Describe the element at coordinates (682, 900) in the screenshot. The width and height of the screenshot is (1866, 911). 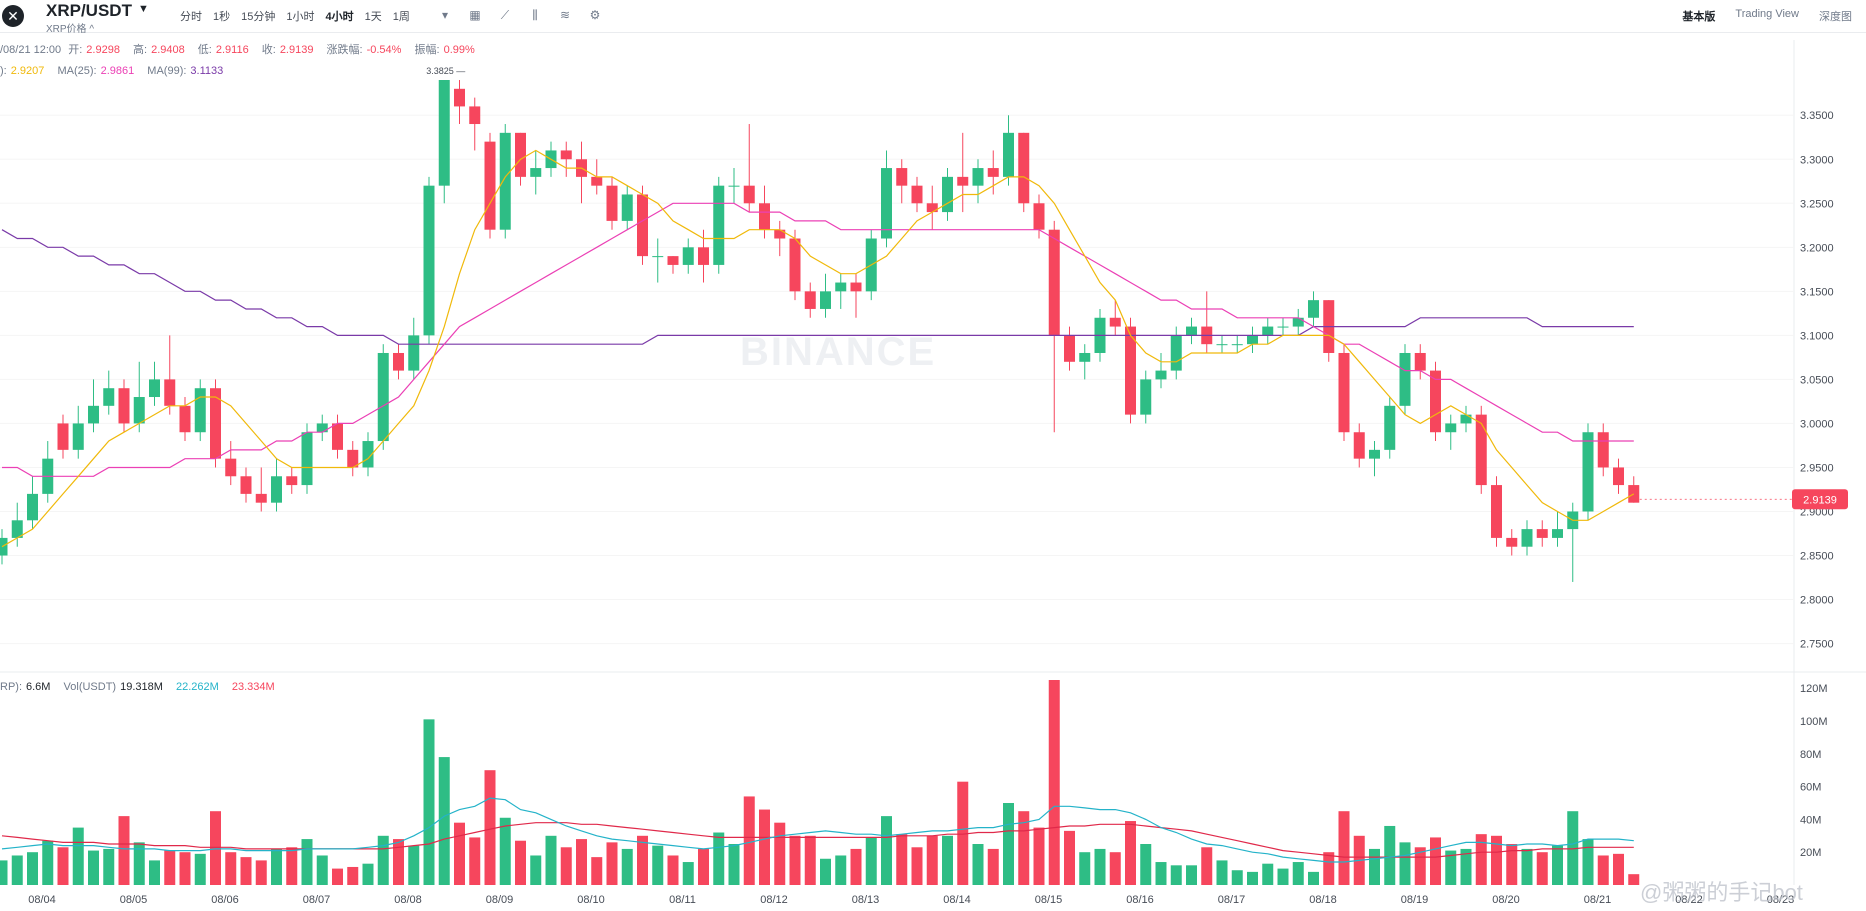
I see `date-tick-label: 08/11` at that location.